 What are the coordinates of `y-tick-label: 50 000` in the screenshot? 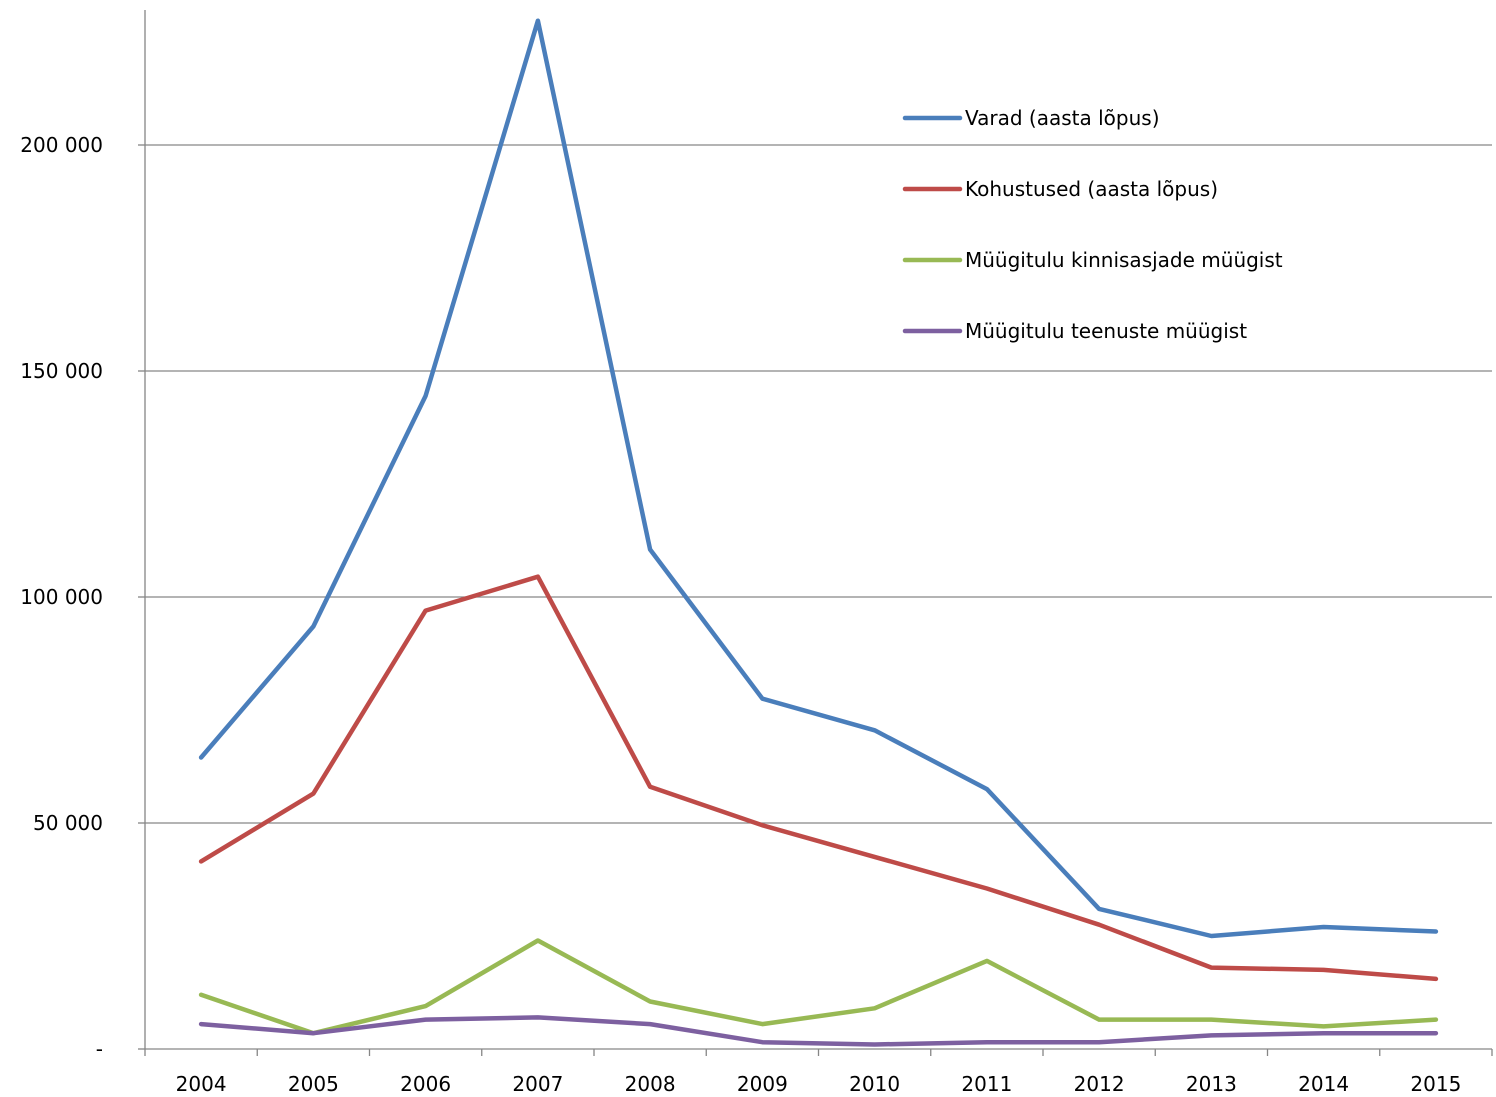 It's located at (68, 823).